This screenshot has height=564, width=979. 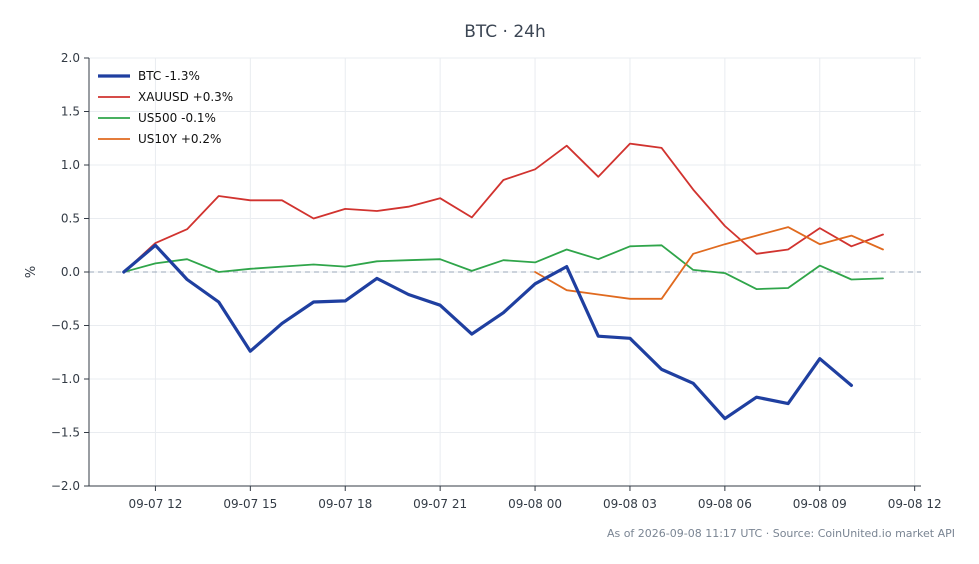 I want to click on x-tick-label: 09-08 12, so click(x=915, y=504).